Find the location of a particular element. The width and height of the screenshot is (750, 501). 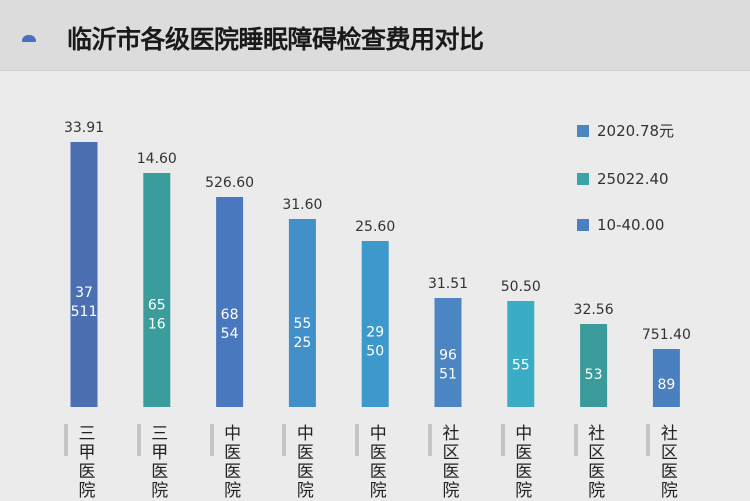

legend-item: 10-40.00 is located at coordinates (620, 225).